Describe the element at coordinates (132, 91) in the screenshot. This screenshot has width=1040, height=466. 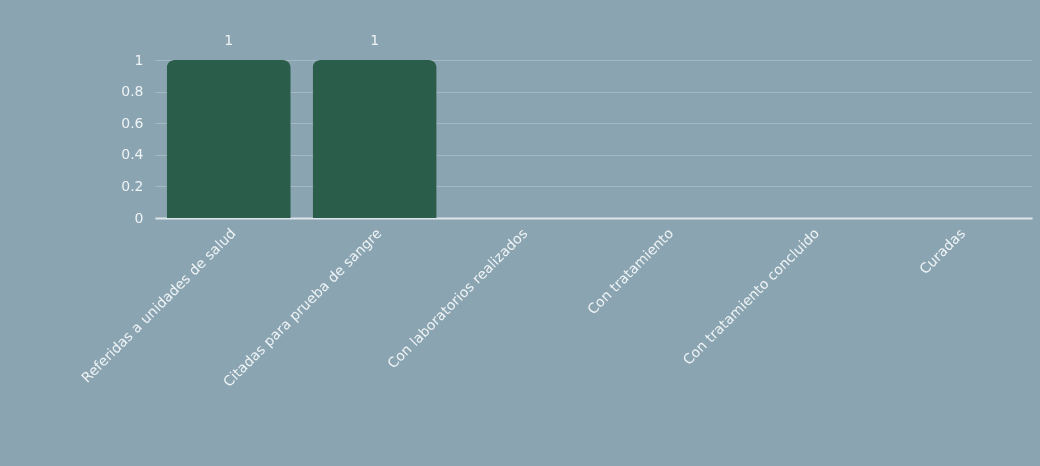
I see `y-tick-label: 0.8` at that location.